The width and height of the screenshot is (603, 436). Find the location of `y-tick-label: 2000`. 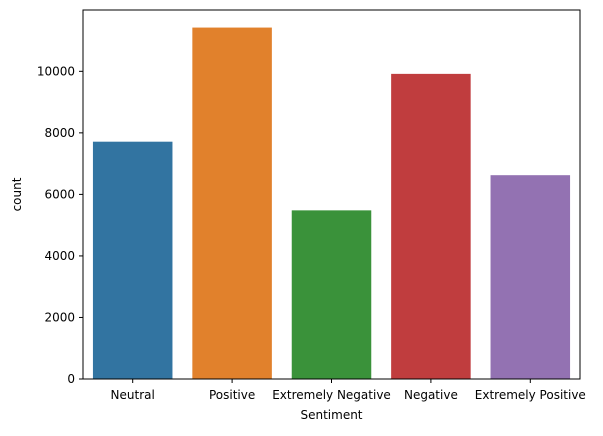

y-tick-label: 2000 is located at coordinates (59, 317).